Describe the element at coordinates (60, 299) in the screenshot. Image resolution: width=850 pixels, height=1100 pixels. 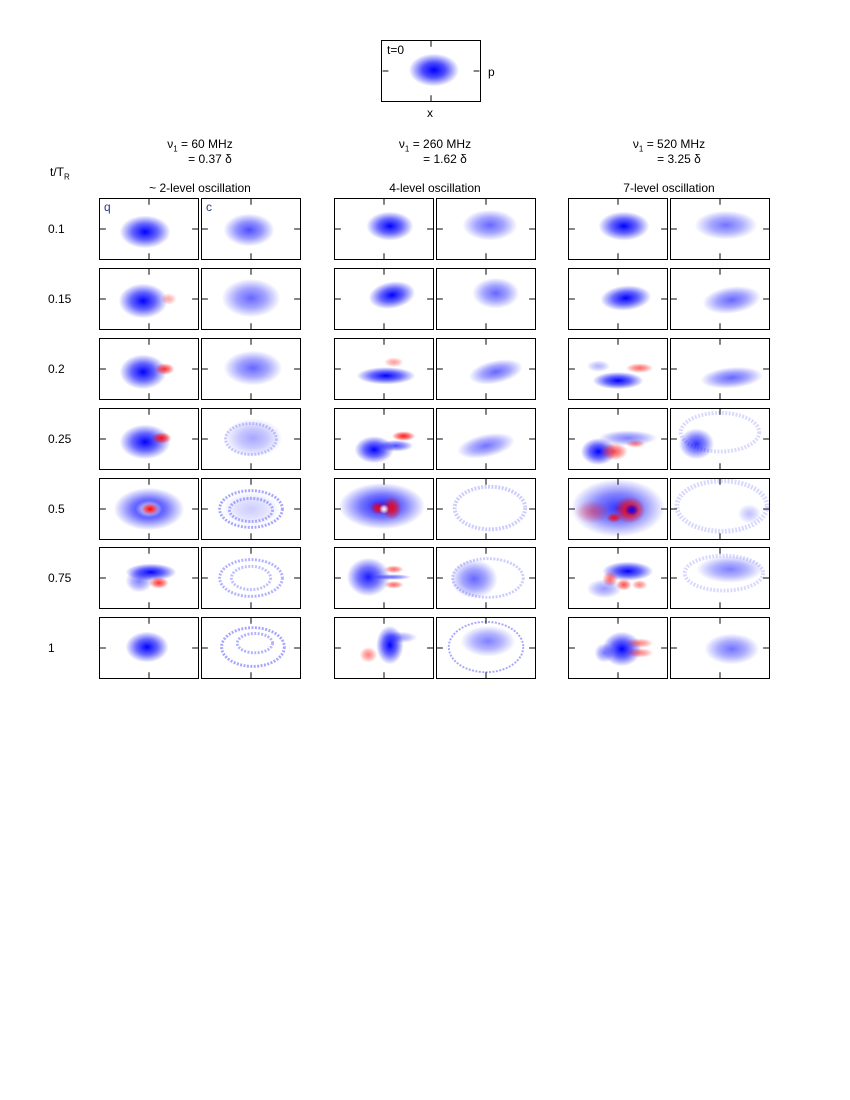
I see `row-label: 0.15` at that location.